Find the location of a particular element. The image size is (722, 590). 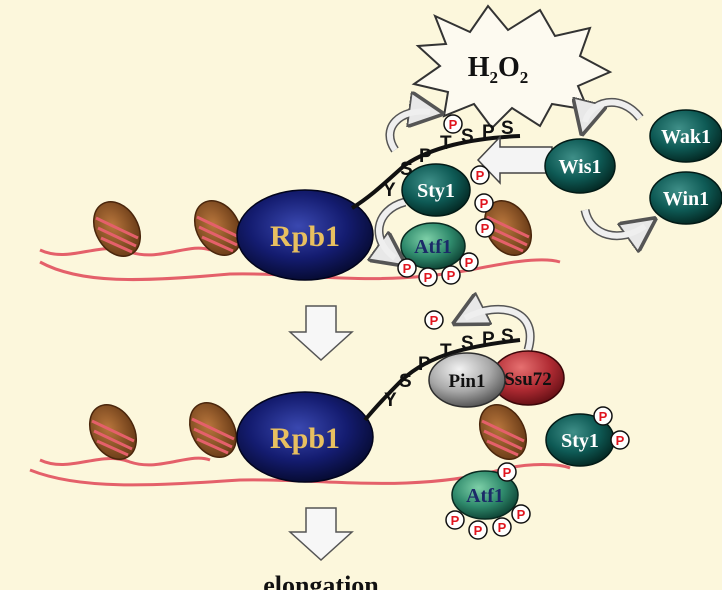

h2o2-label: H2O2 is located at coordinates (498, 69).